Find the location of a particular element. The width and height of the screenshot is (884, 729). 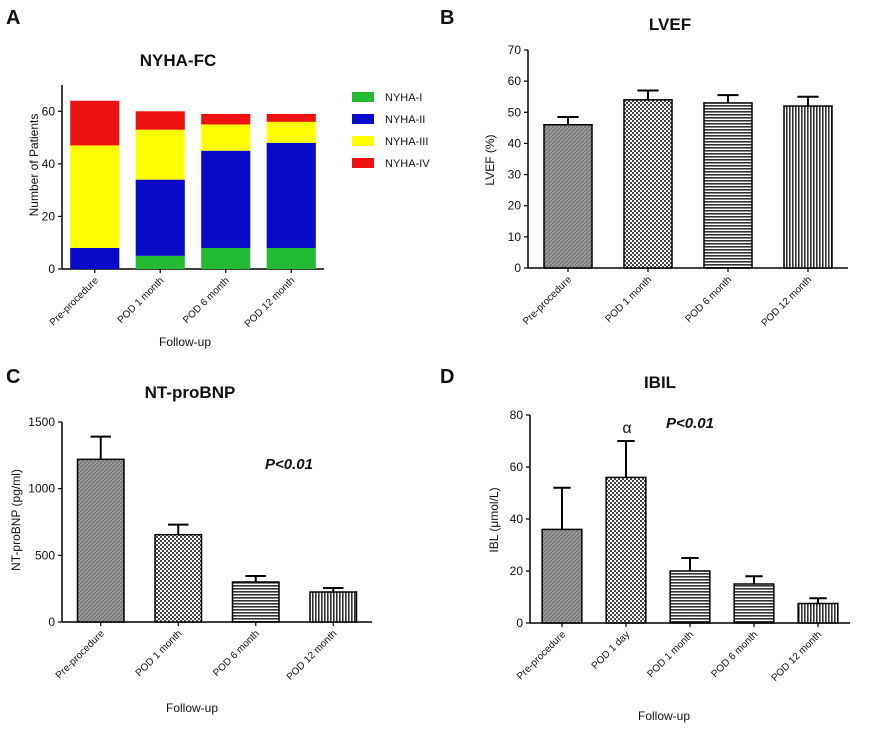

panel-d-title: IBIL is located at coordinates (660, 382).